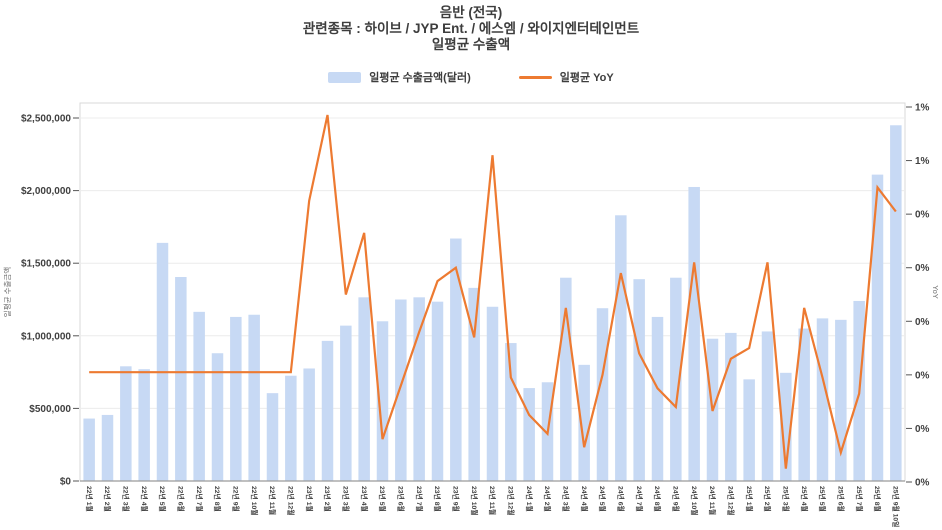  Describe the element at coordinates (620, 499) in the screenshot. I see `x-axis-tick-label: 24년 6월` at that location.